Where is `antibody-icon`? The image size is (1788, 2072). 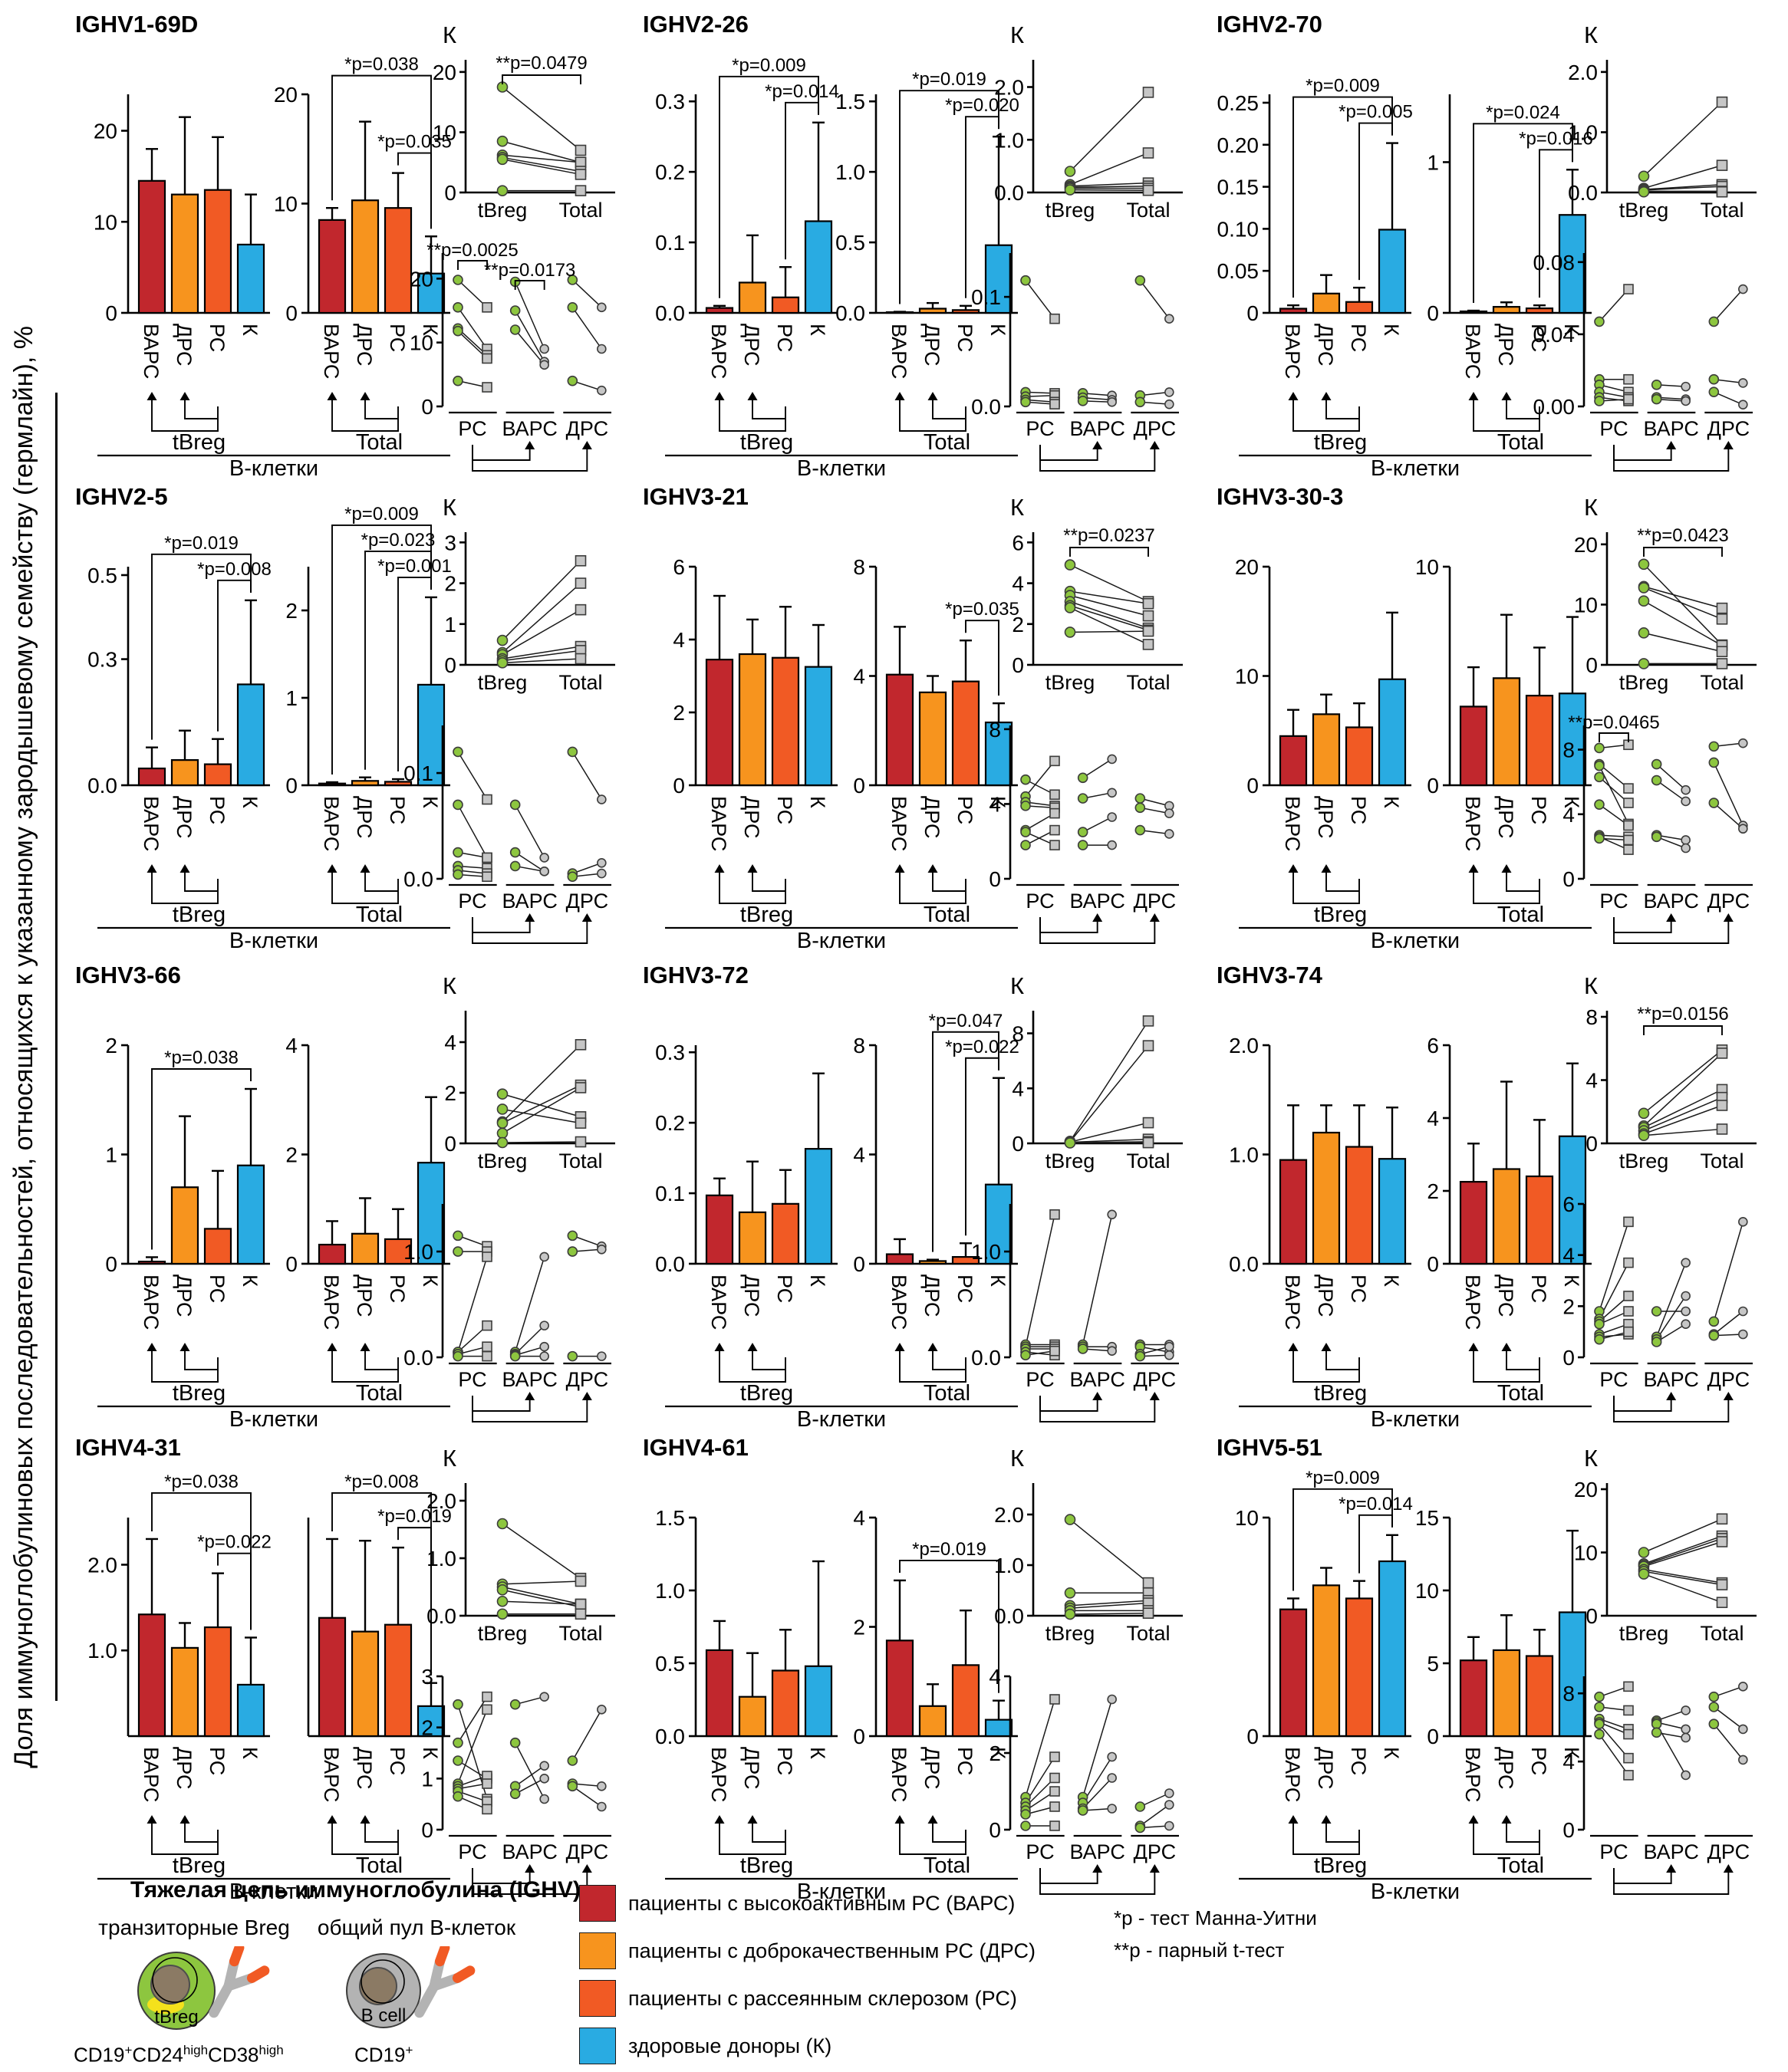 antibody-icon is located at coordinates (239, 1982).